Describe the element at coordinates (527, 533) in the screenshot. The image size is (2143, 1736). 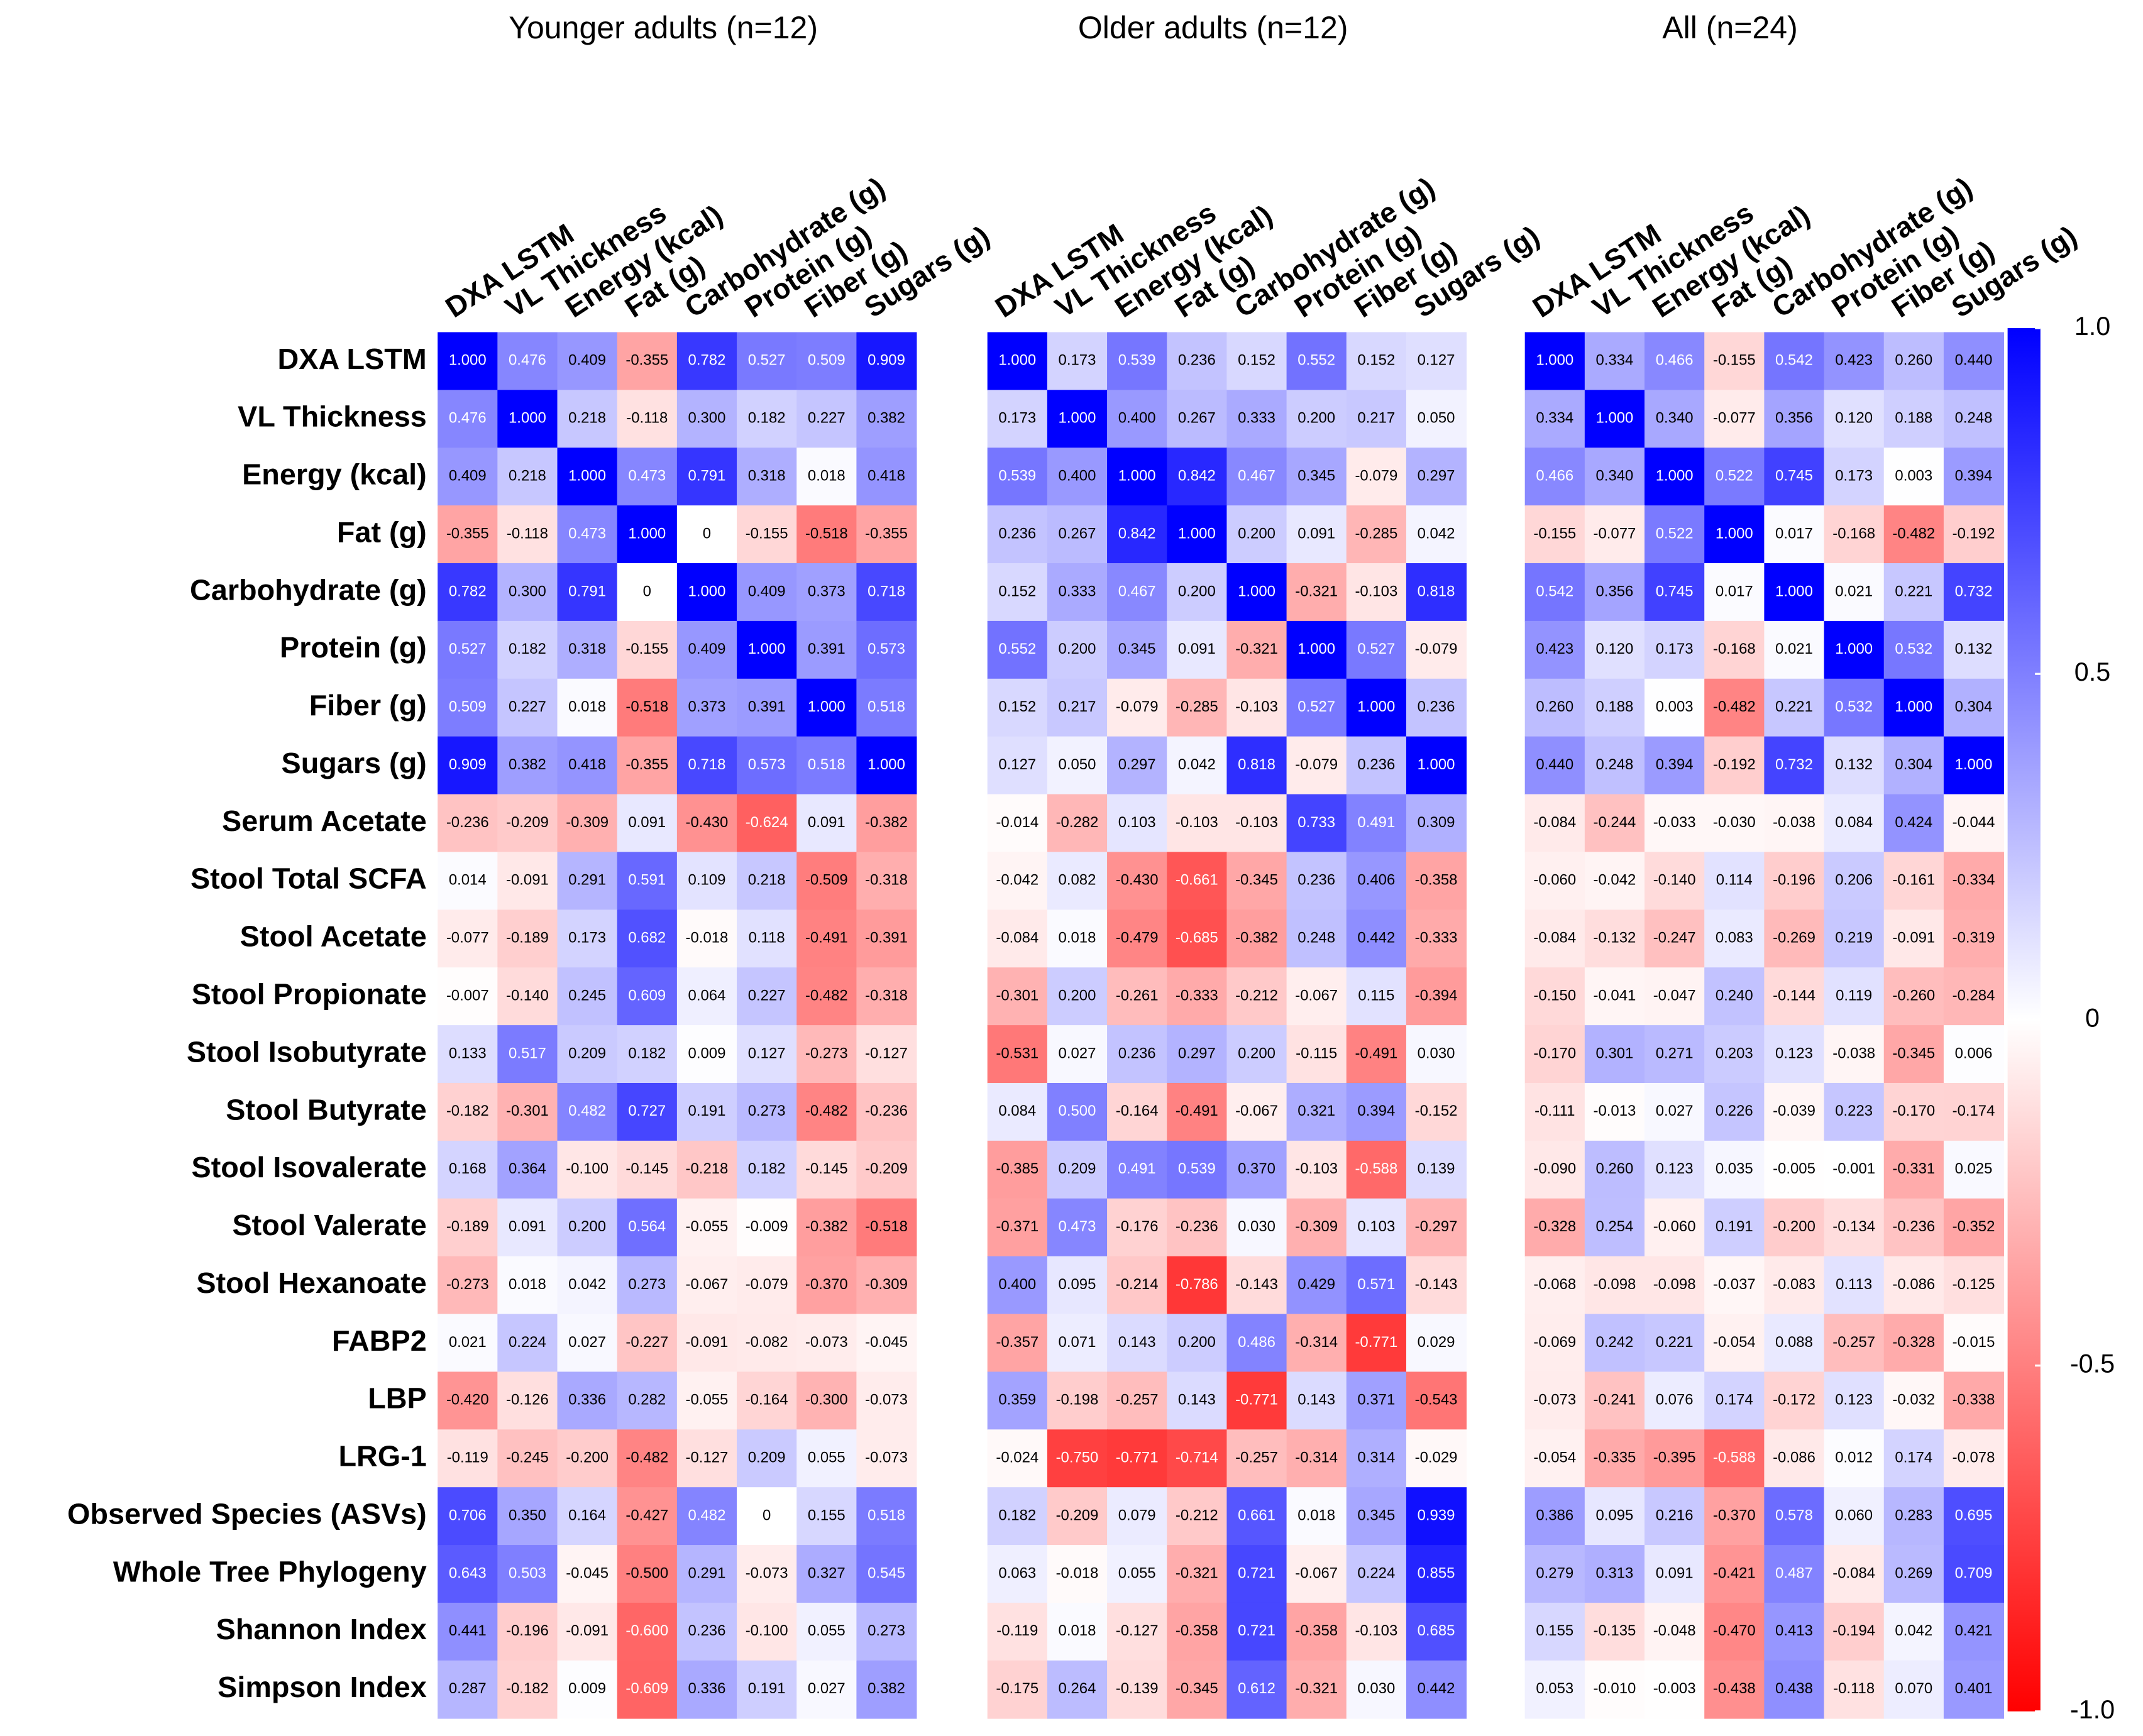
I see `cell-label: -0.118` at that location.